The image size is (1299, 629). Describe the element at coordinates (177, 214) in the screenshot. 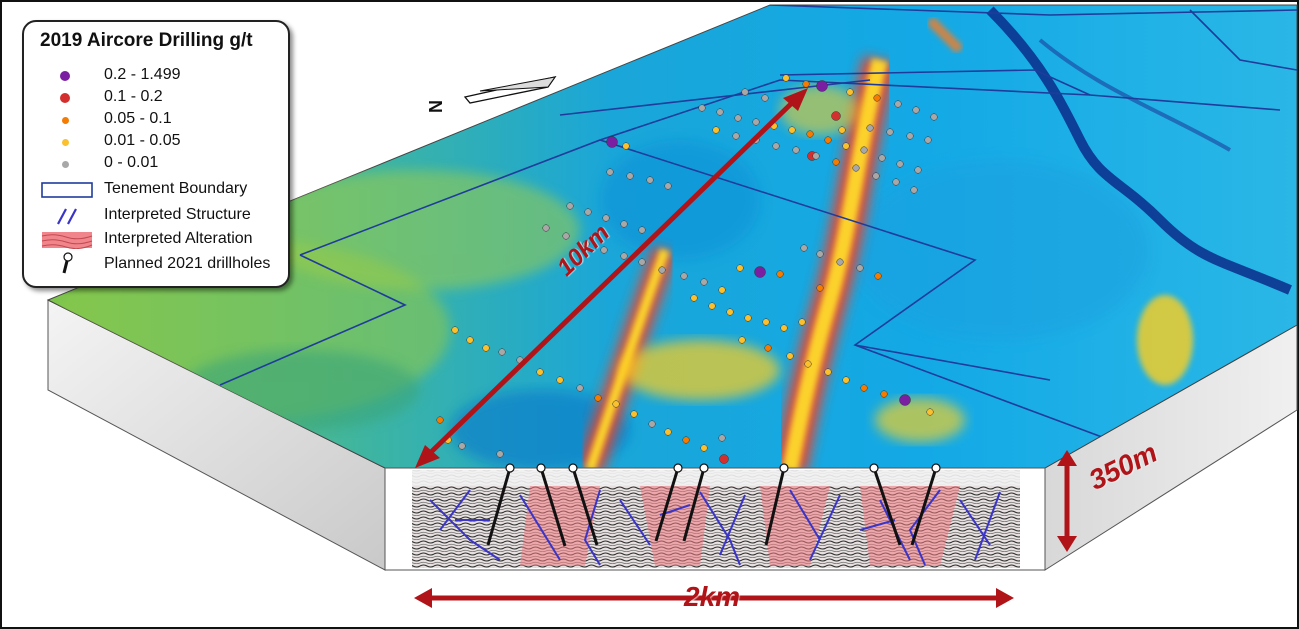

I see `structure-label: Interpreted Structure` at that location.